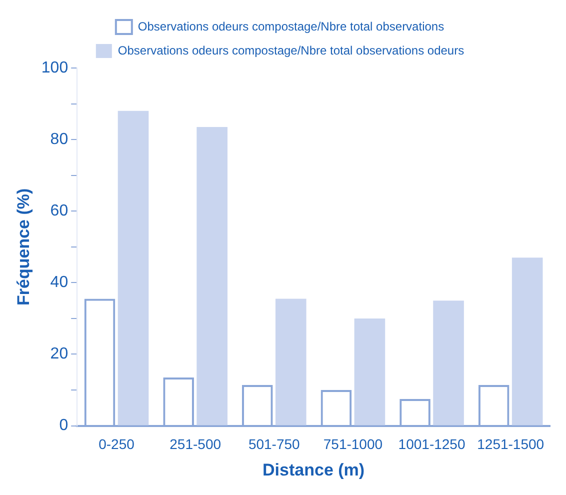 The height and width of the screenshot is (495, 566). What do you see at coordinates (59, 139) in the screenshot?
I see `y-tick-label: 80` at bounding box center [59, 139].